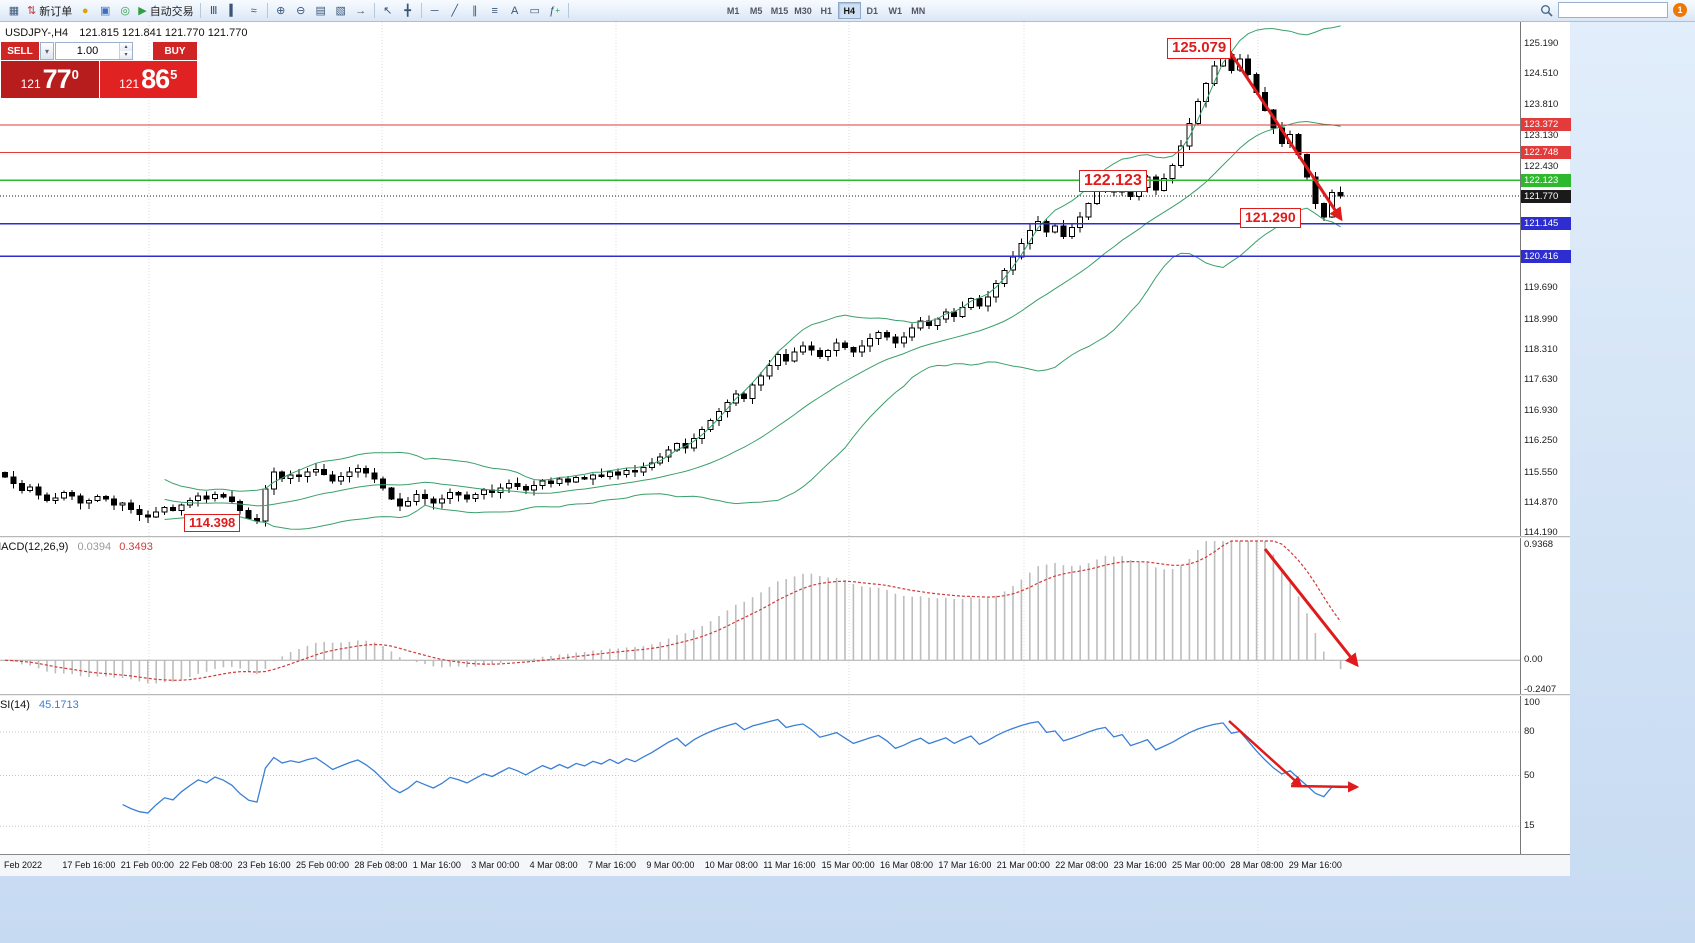 This screenshot has width=1695, height=943. What do you see at coordinates (803, 10) in the screenshot?
I see `timeframe-button-M30: M30` at bounding box center [803, 10].